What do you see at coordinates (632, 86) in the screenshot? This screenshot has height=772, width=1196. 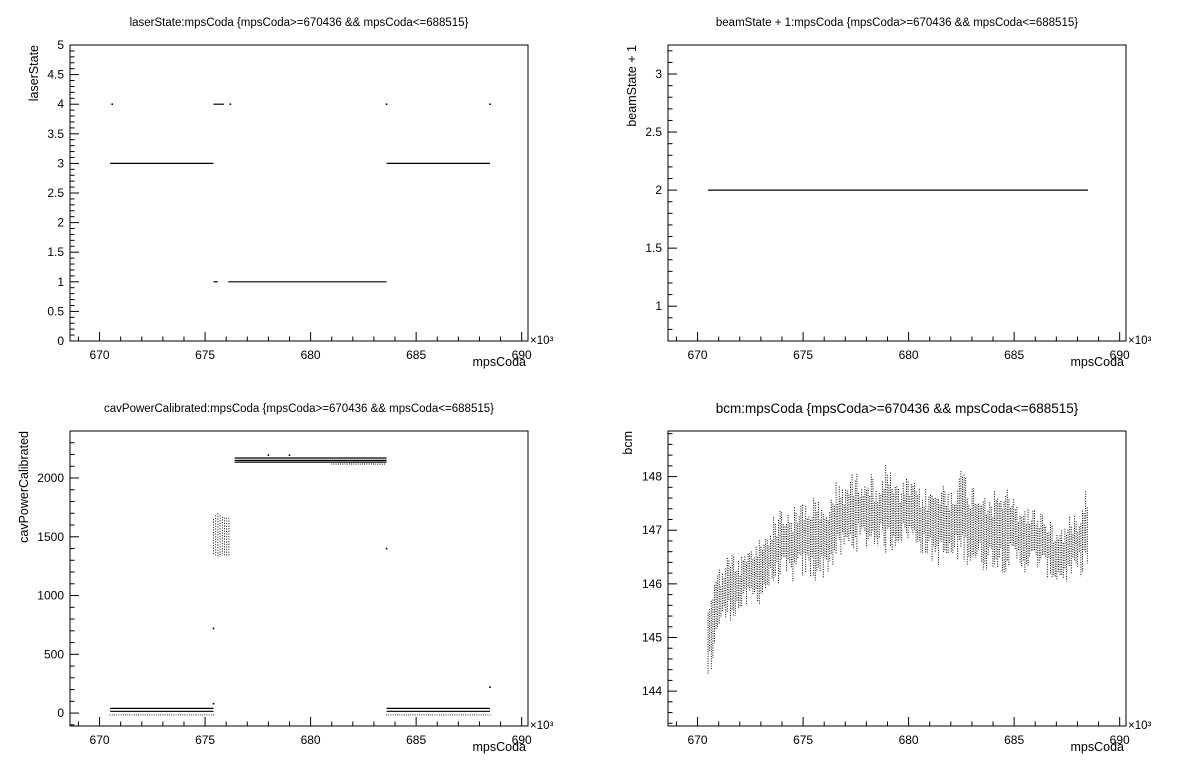 I see `y-axis-label: beamState + 1` at bounding box center [632, 86].